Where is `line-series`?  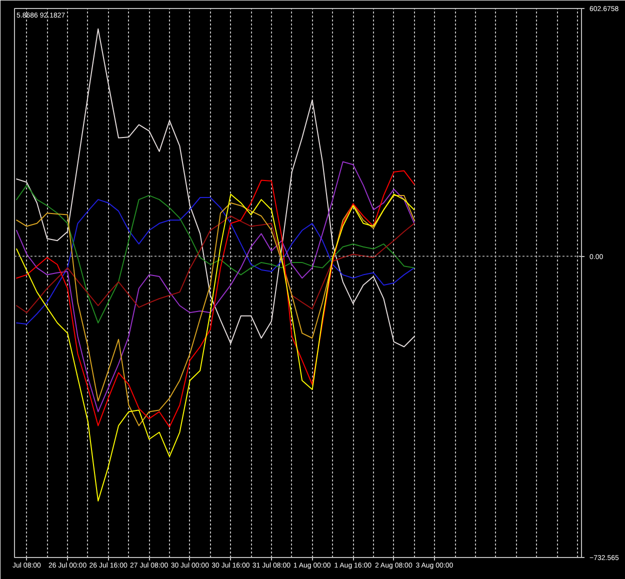 line-series is located at coordinates (215, 265).